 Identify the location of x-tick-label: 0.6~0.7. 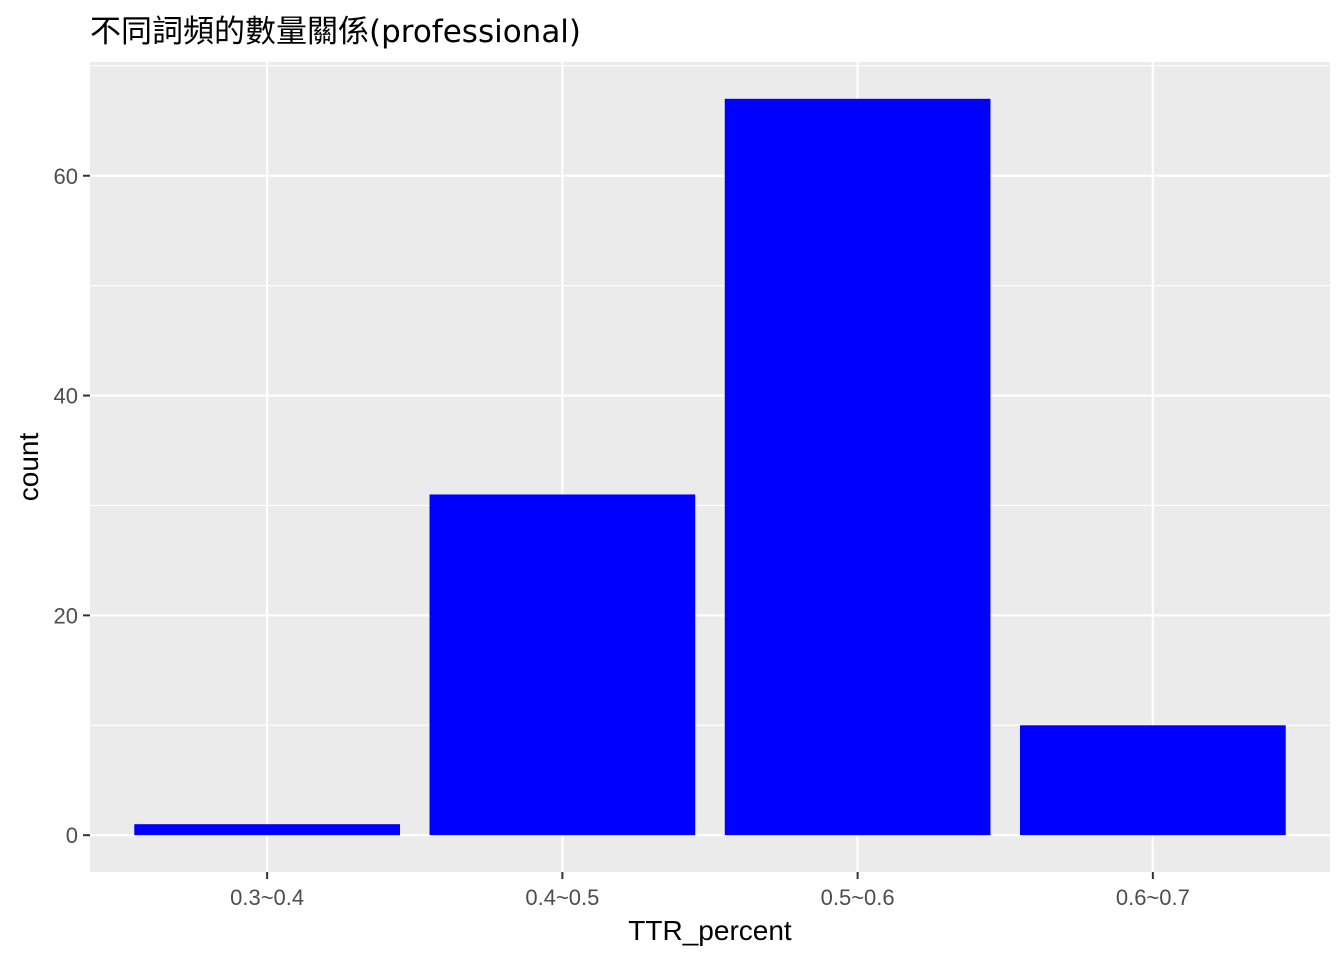
(1153, 897).